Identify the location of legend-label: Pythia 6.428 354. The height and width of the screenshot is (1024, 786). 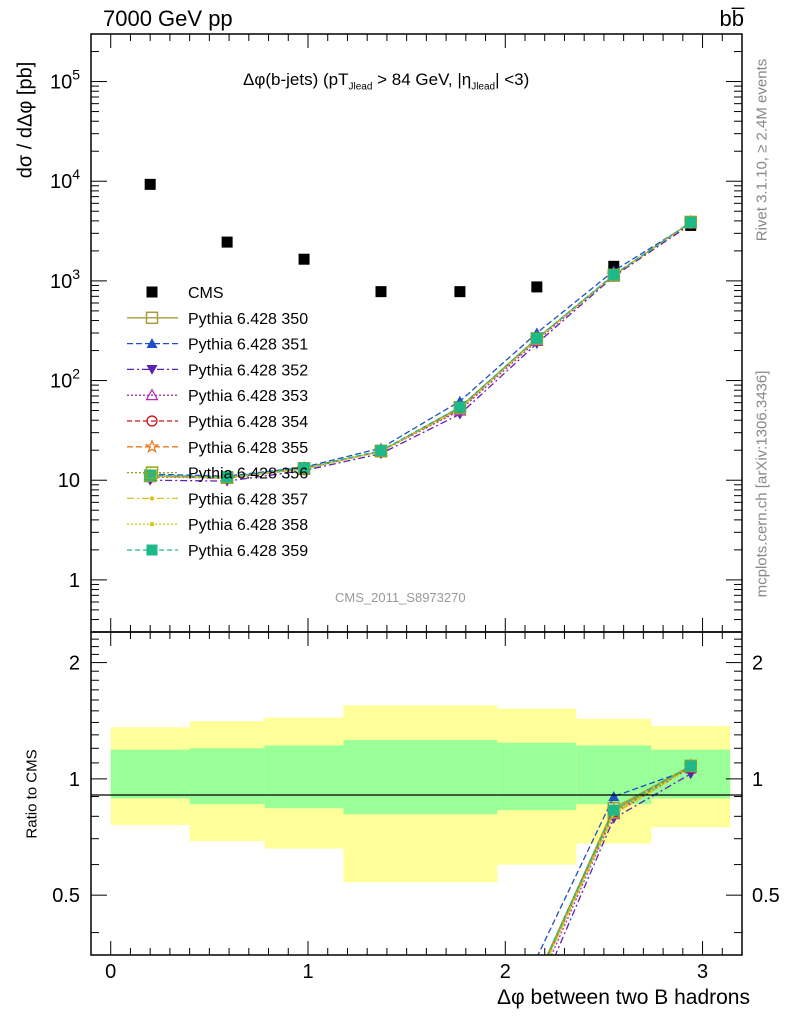
(248, 422).